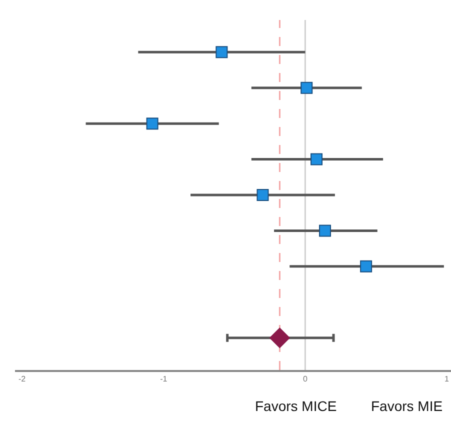 Image resolution: width=451 pixels, height=424 pixels. Describe the element at coordinates (407, 406) in the screenshot. I see `text: Favors MIE` at that location.